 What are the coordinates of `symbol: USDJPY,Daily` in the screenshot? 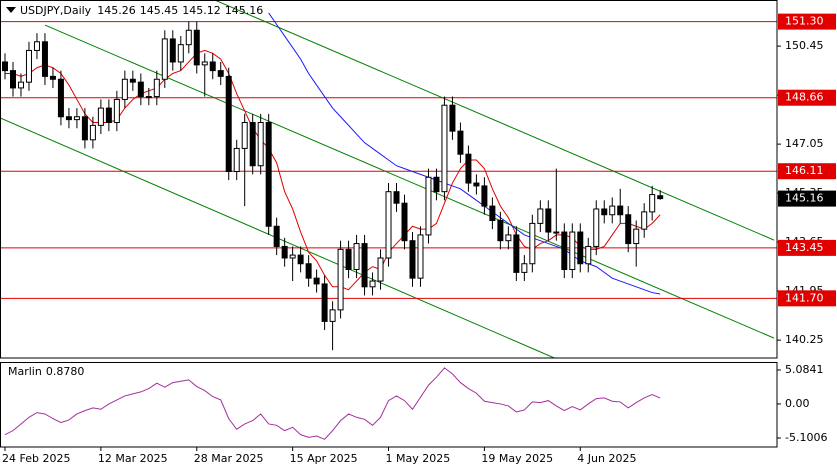 It's located at (56, 10).